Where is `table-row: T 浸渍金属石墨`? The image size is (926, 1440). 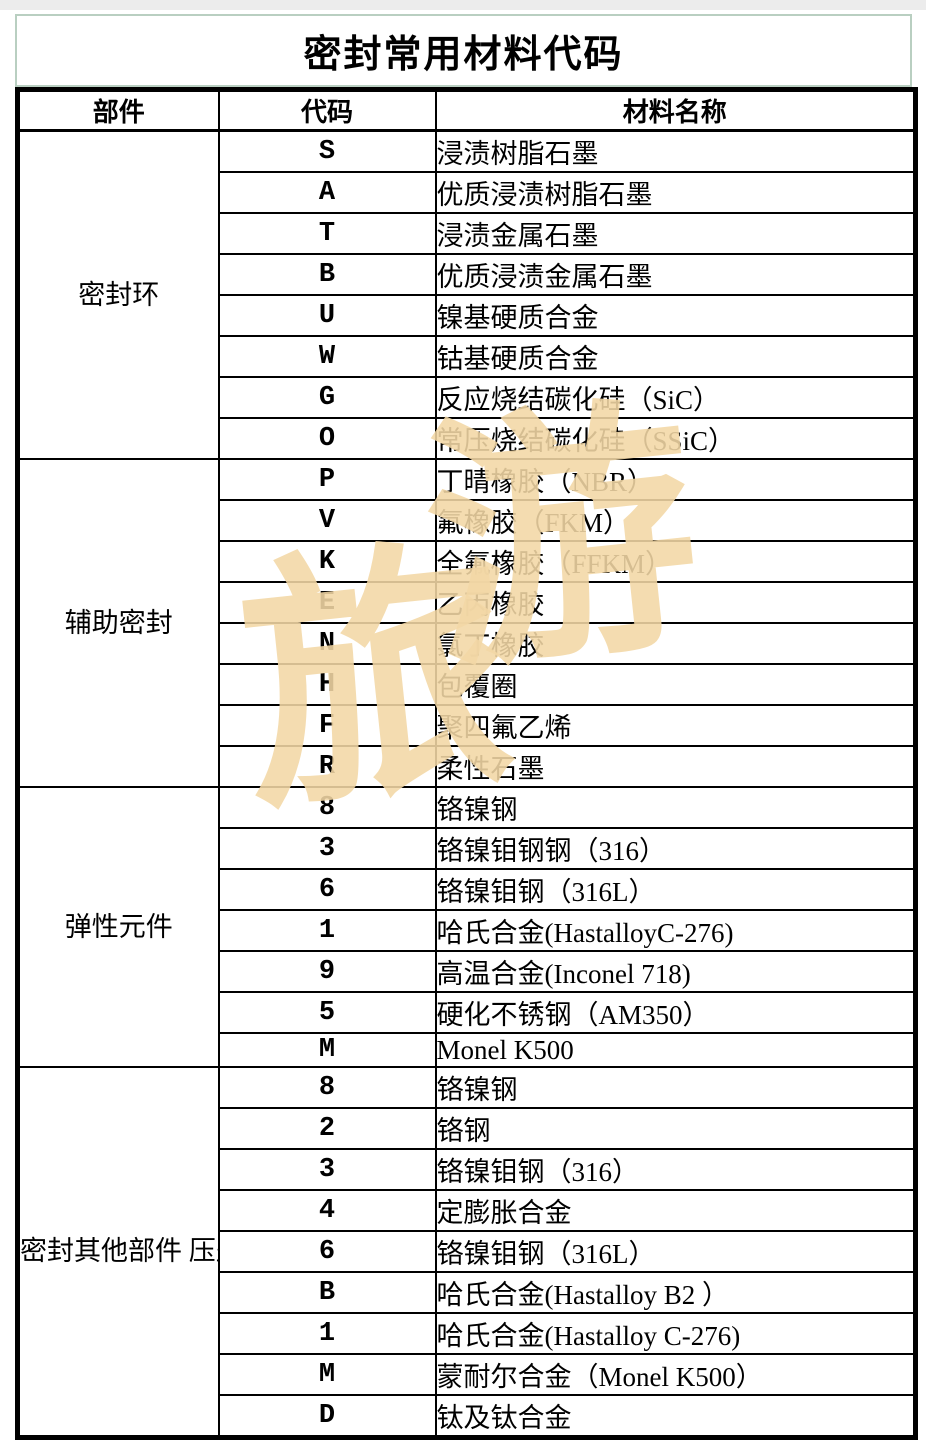 table-row: T 浸渍金属石墨 is located at coordinates (467, 233).